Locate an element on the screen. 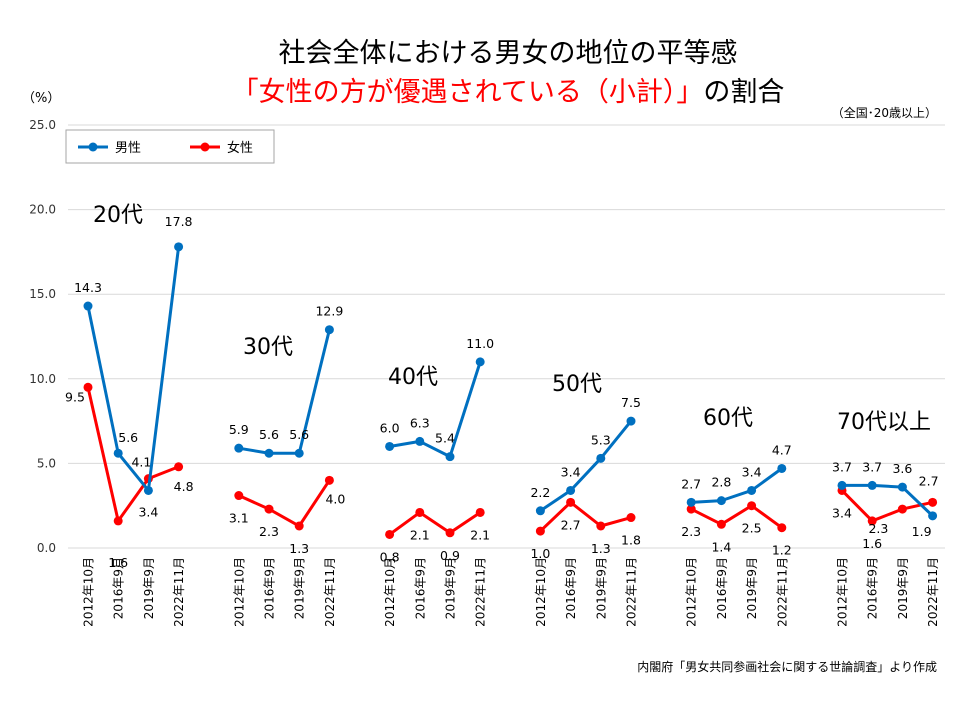 The image size is (959, 702). chart-title-line2: 「女性の方が優遇されている（小計）」の割合 is located at coordinates (508, 92).